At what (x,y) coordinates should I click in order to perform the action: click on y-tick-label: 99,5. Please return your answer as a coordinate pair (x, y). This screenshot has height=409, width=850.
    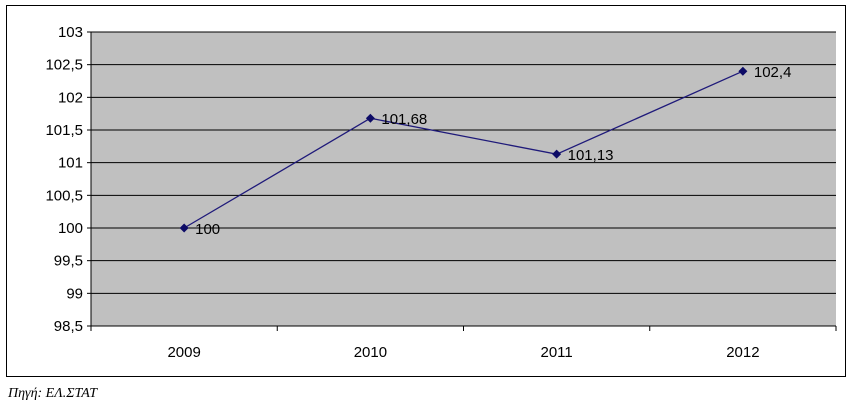
    Looking at the image, I should click on (68, 261).